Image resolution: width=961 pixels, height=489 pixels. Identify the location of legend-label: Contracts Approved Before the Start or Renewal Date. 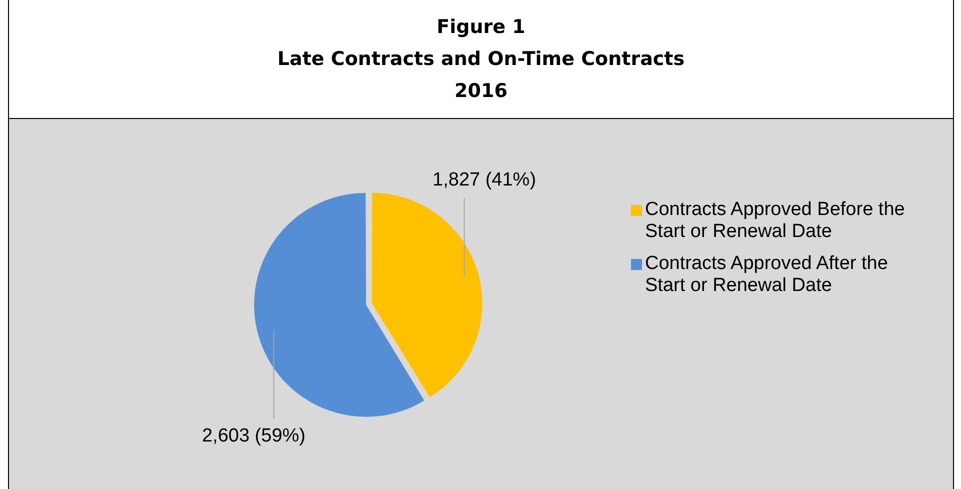
(775, 221).